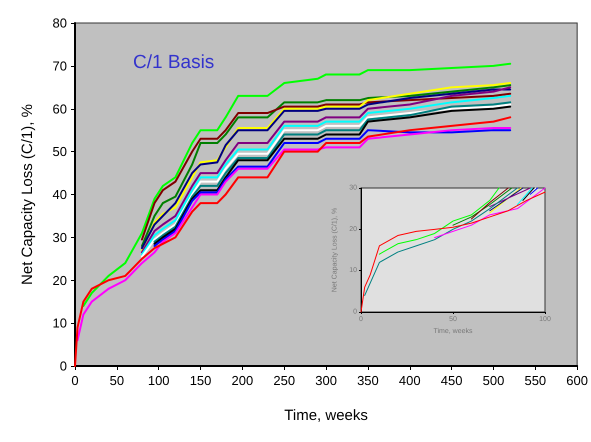  What do you see at coordinates (59, 237) in the screenshot?
I see `y-tick-label: 30` at bounding box center [59, 237].